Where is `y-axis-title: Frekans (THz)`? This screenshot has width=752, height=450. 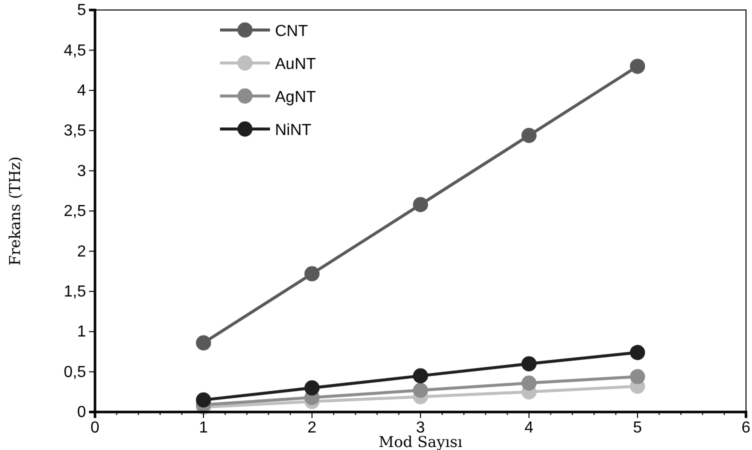
y-axis-title: Frekans (THz) is located at coordinates (15, 211).